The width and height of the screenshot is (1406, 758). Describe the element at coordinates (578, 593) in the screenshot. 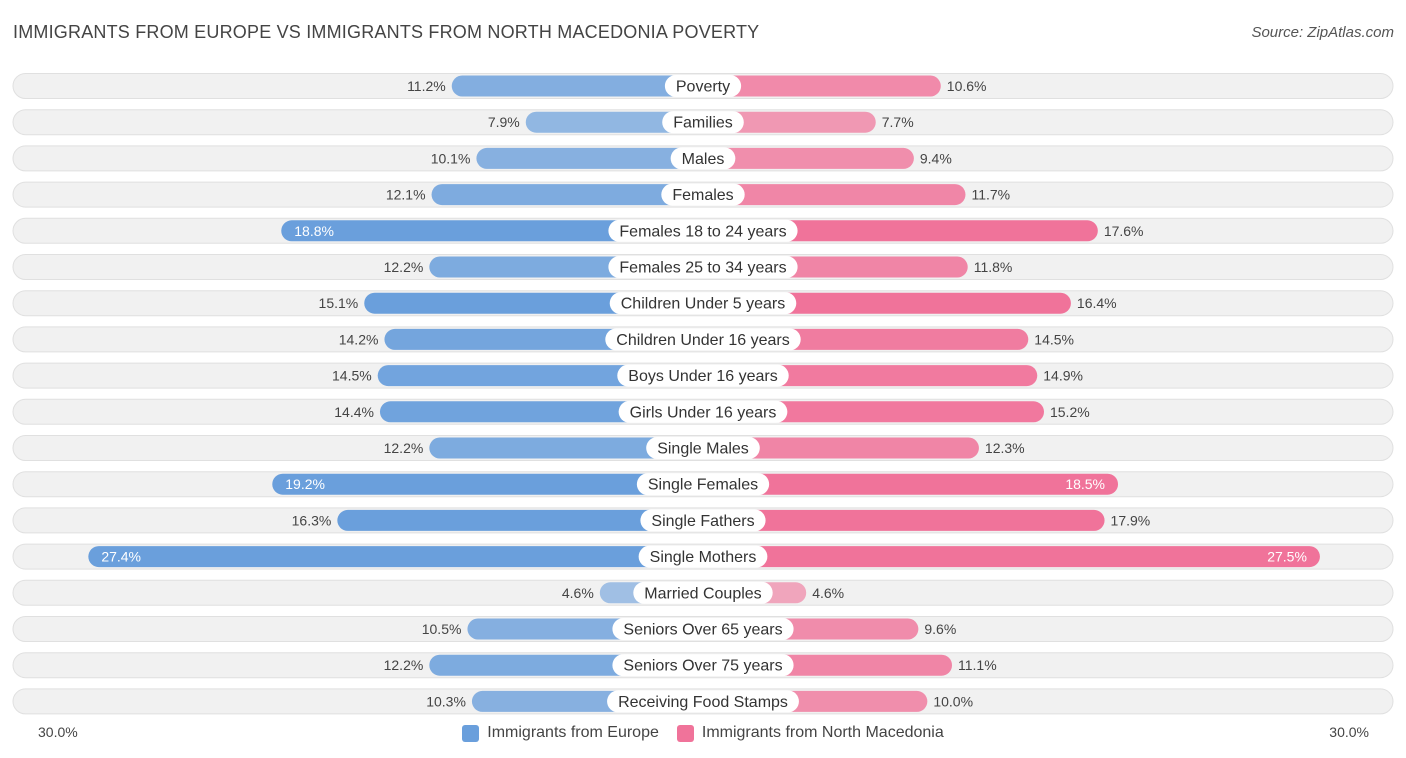

I see `value-label-europe-married-couples: 4.6%` at that location.